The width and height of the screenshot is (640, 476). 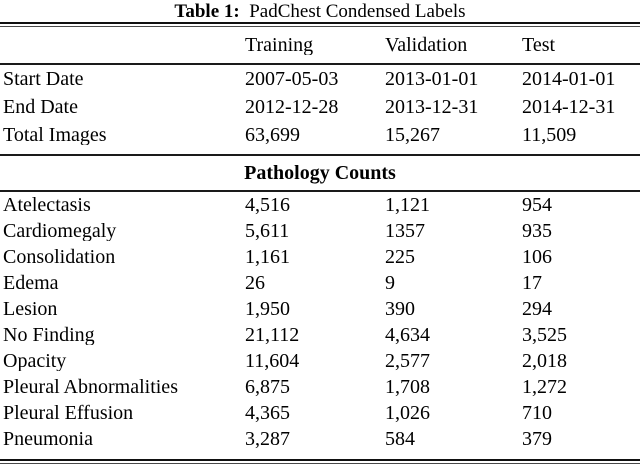 What do you see at coordinates (267, 309) in the screenshot?
I see `row-training-value: 1,950` at bounding box center [267, 309].